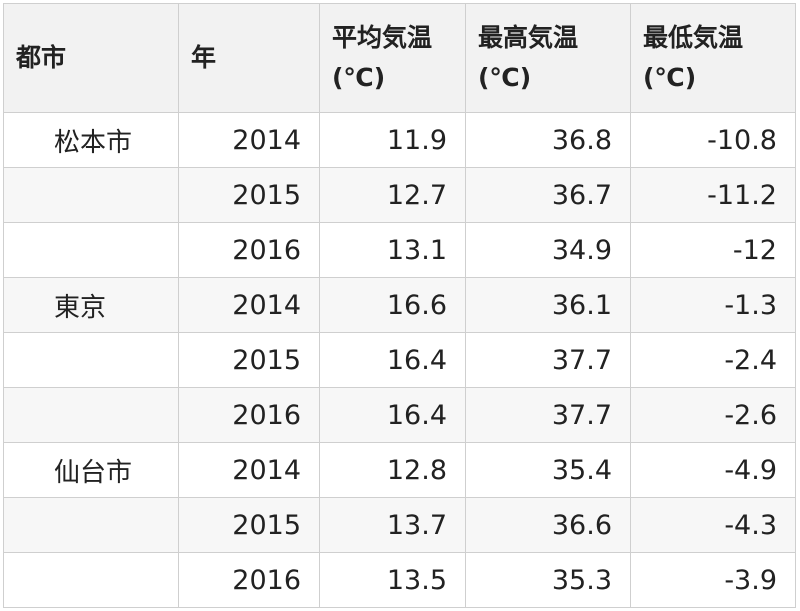 The image size is (800, 611). What do you see at coordinates (713, 525) in the screenshot?
I see `cell-min-temp: -4.3` at bounding box center [713, 525].